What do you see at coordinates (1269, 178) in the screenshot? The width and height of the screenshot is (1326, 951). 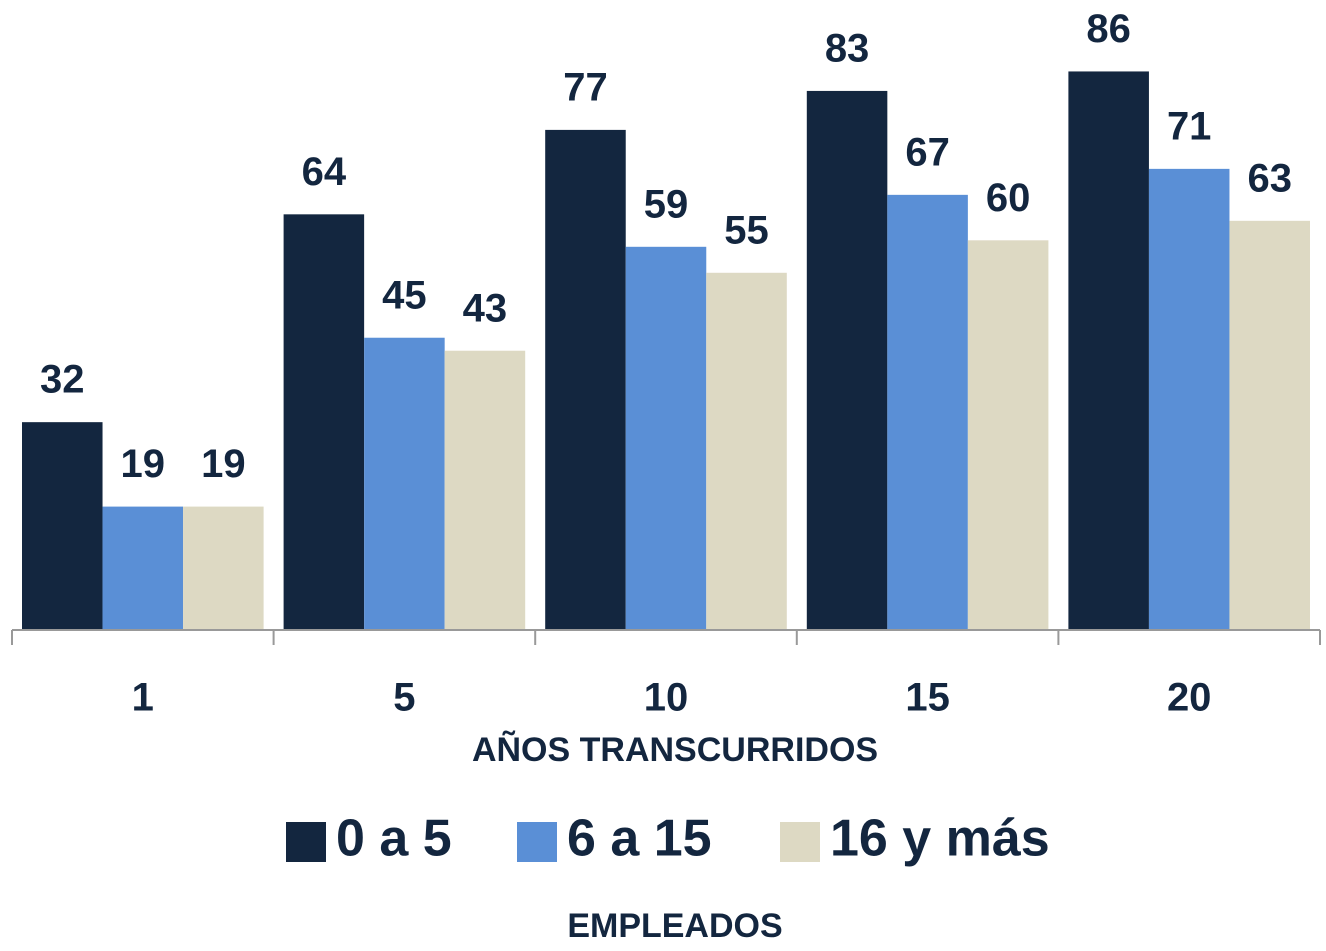 I see `data-label: 63` at bounding box center [1269, 178].